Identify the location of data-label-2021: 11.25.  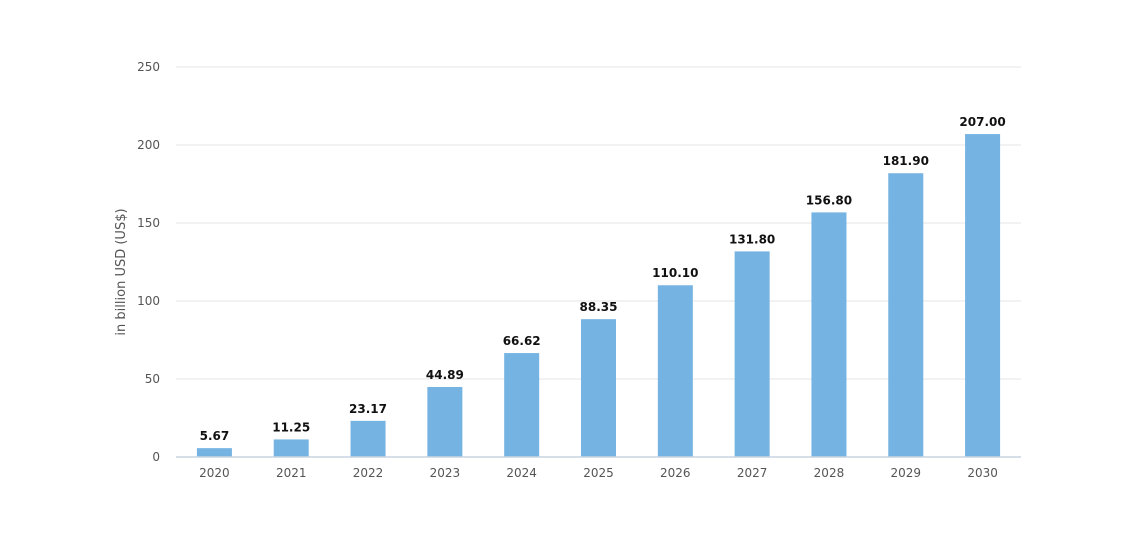
(291, 427).